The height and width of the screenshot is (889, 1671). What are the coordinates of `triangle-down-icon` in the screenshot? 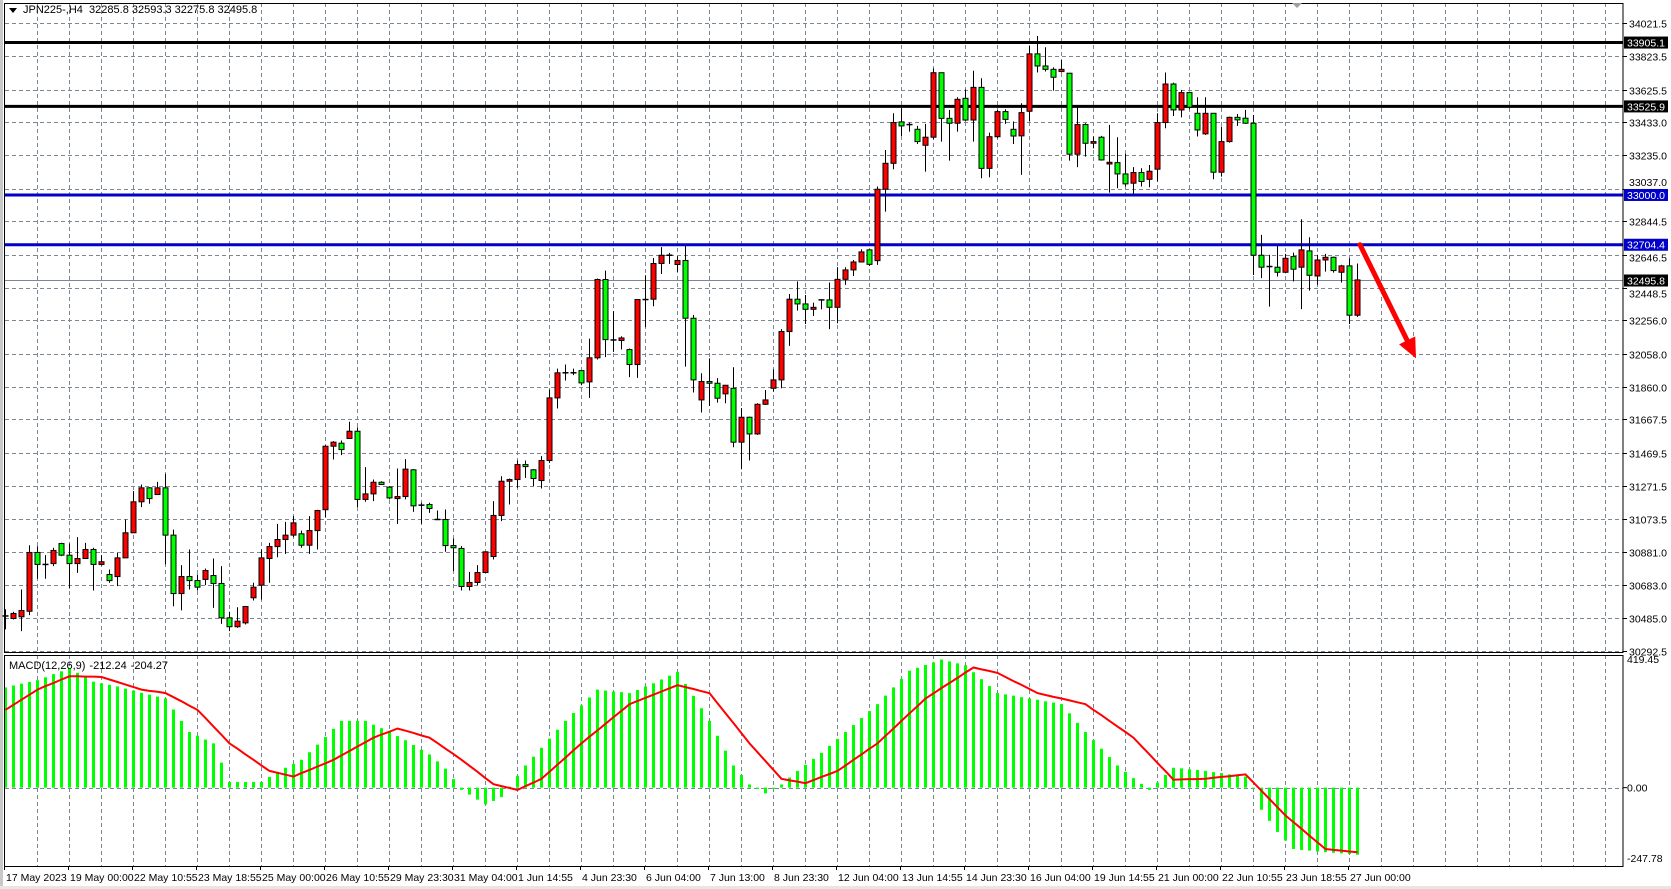 It's located at (13, 10).